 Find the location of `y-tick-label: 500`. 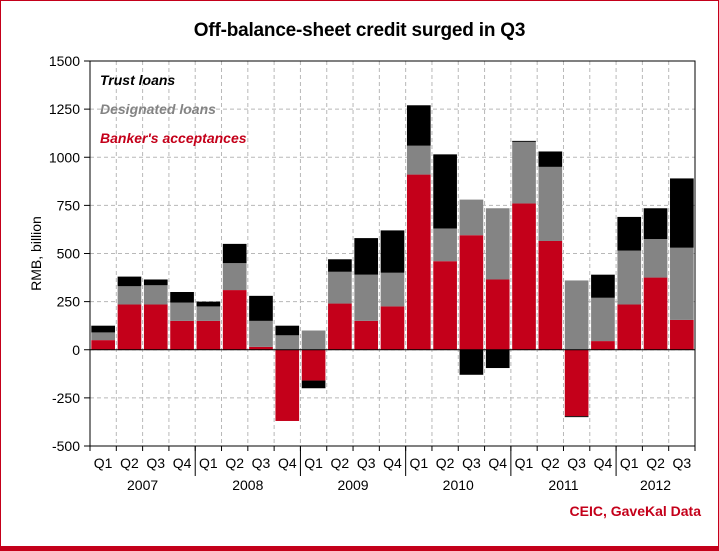

y-tick-label: 500 is located at coordinates (69, 254).